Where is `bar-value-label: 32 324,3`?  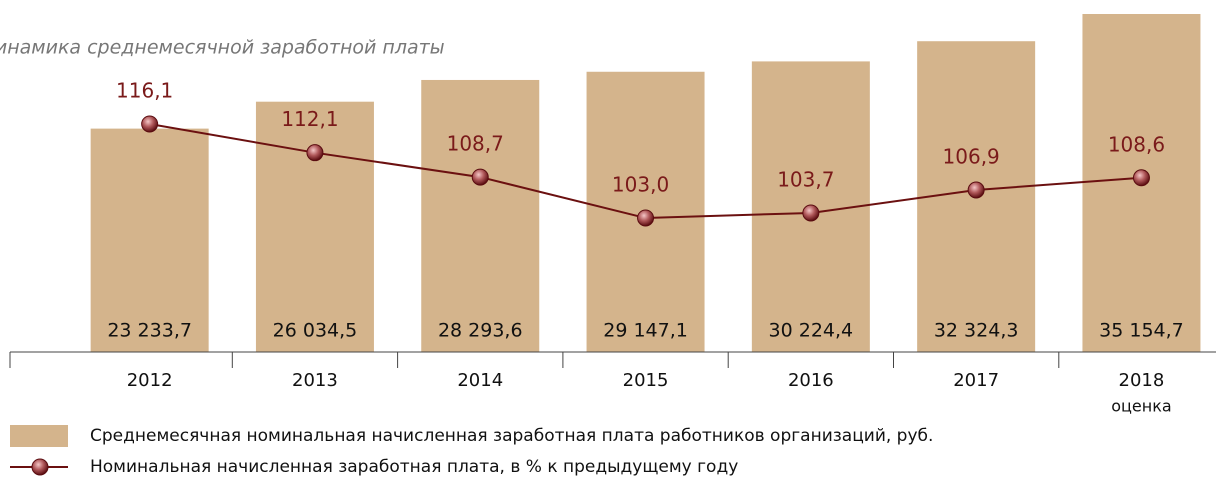
bar-value-label: 32 324,3 is located at coordinates (976, 331).